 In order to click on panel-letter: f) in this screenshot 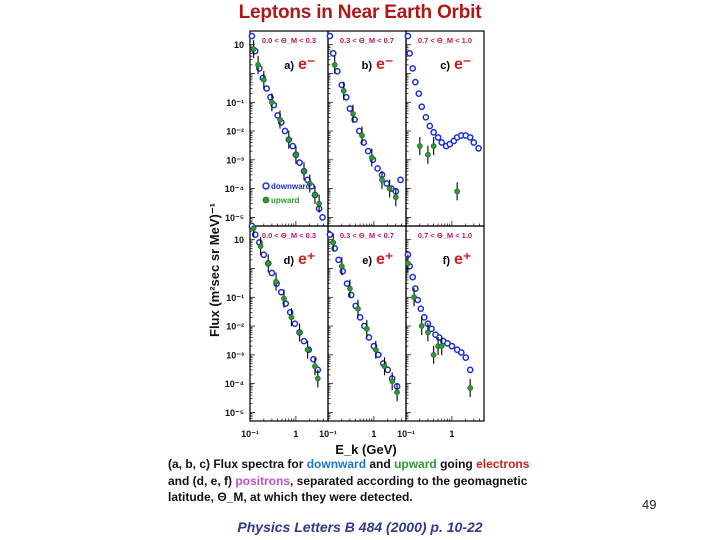, I will do `click(447, 261)`.